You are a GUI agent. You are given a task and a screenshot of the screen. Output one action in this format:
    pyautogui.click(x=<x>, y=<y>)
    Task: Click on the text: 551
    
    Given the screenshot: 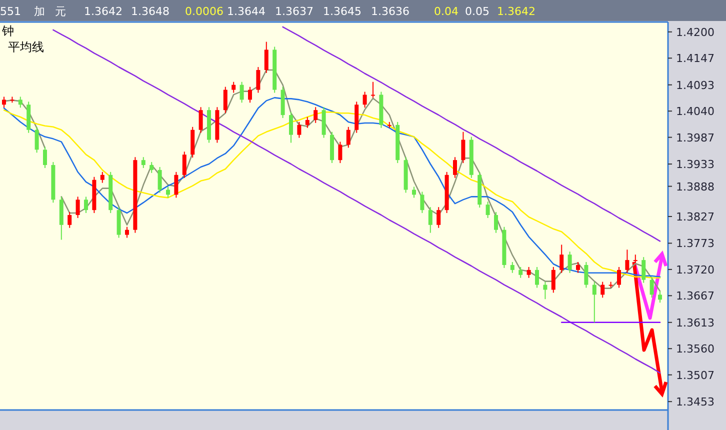 What is the action you would take?
    pyautogui.click(x=10, y=11)
    